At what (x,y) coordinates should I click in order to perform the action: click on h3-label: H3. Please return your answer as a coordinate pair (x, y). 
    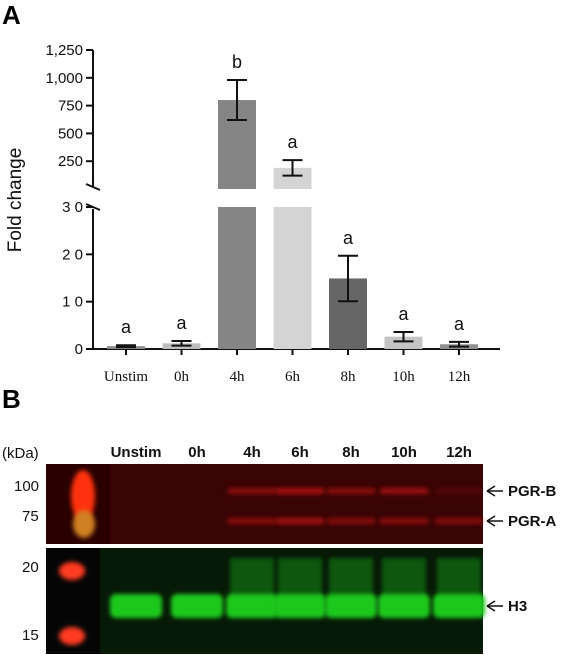
    Looking at the image, I should click on (517, 606).